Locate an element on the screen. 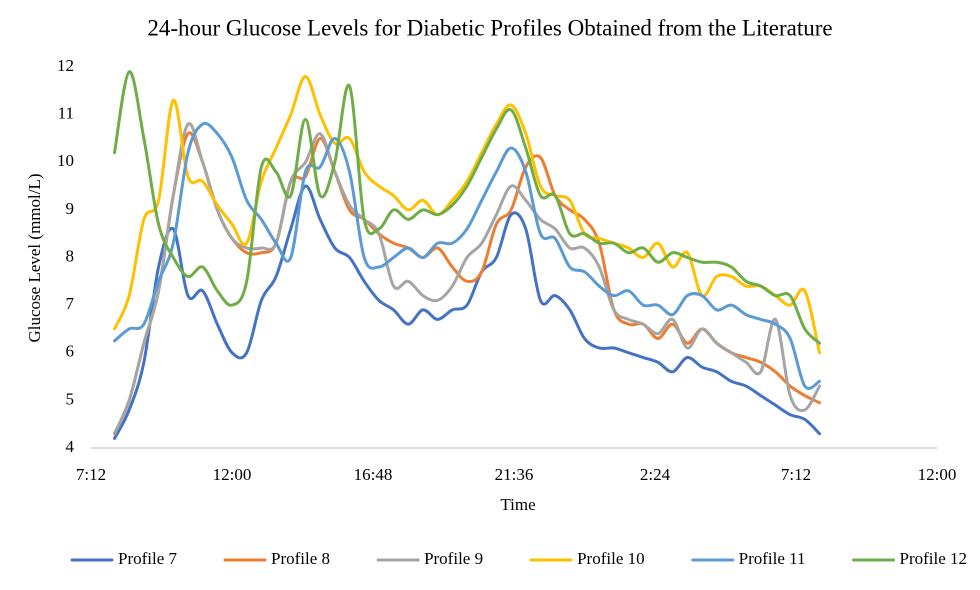 The width and height of the screenshot is (980, 590). legend-label: Profile 11 is located at coordinates (772, 558).